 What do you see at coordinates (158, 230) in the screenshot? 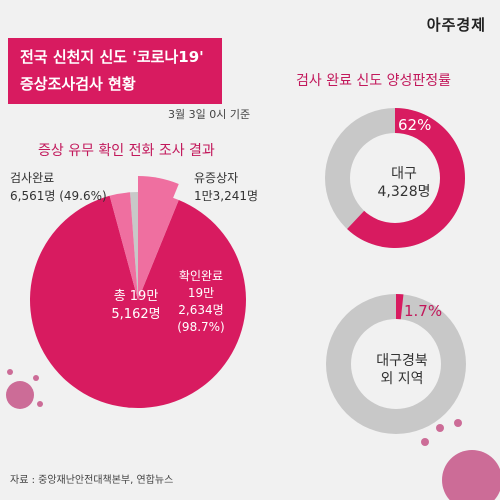
I see `pie-slice-symptomatic-exploded` at bounding box center [158, 230].